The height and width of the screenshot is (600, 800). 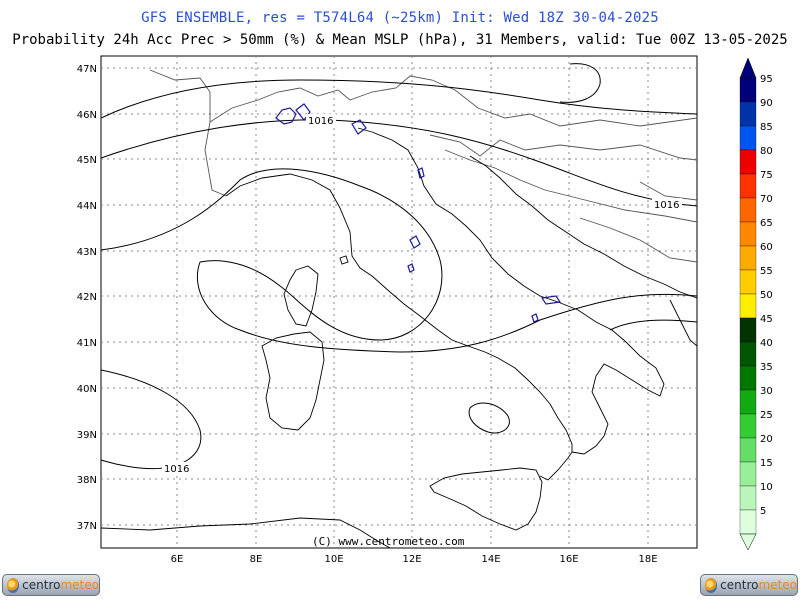 I want to click on colorbar-label: 55, so click(x=766, y=271).